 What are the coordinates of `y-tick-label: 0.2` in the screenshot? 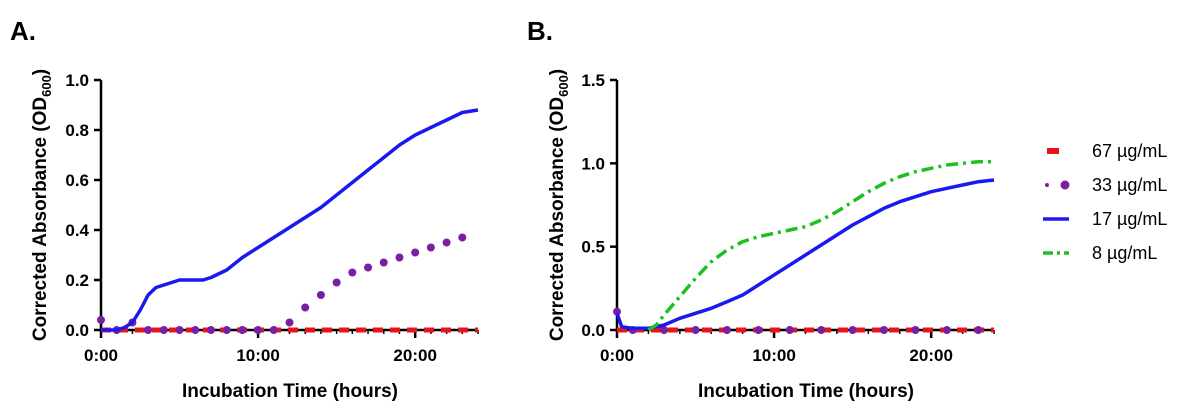 It's located at (77, 280).